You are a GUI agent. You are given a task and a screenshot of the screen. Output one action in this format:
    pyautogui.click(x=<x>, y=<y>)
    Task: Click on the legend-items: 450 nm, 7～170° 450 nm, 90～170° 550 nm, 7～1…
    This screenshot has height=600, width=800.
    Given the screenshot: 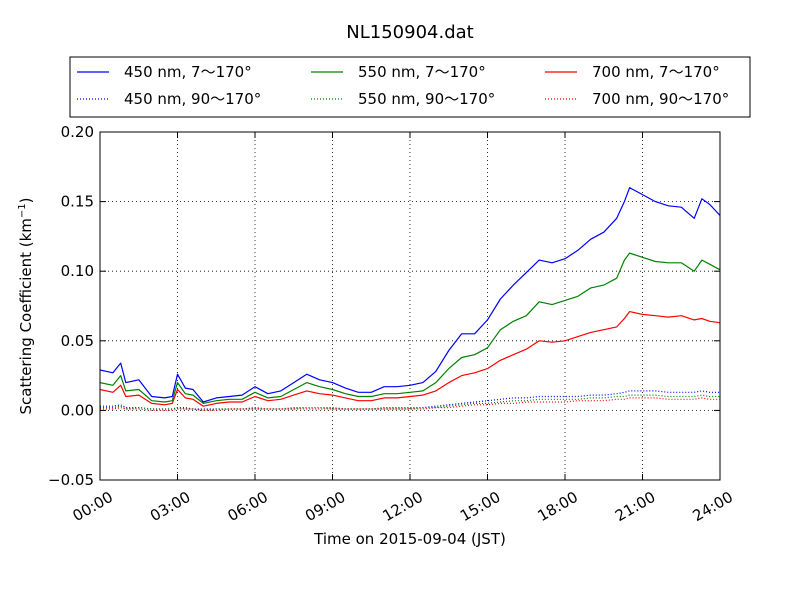 What is the action you would take?
    pyautogui.click(x=403, y=85)
    